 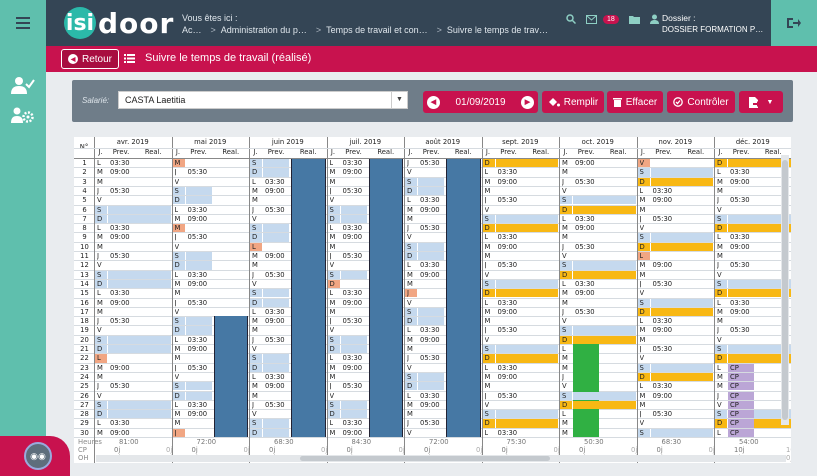 What do you see at coordinates (23, 85) in the screenshot?
I see `sidebar-item-user-check` at bounding box center [23, 85].